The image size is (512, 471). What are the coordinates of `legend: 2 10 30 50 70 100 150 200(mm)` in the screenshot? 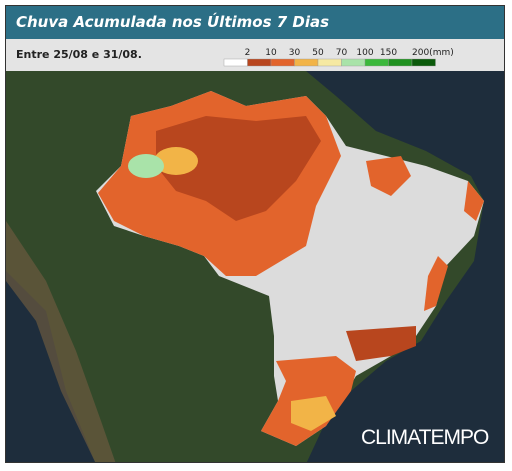 It's located at (338, 57).